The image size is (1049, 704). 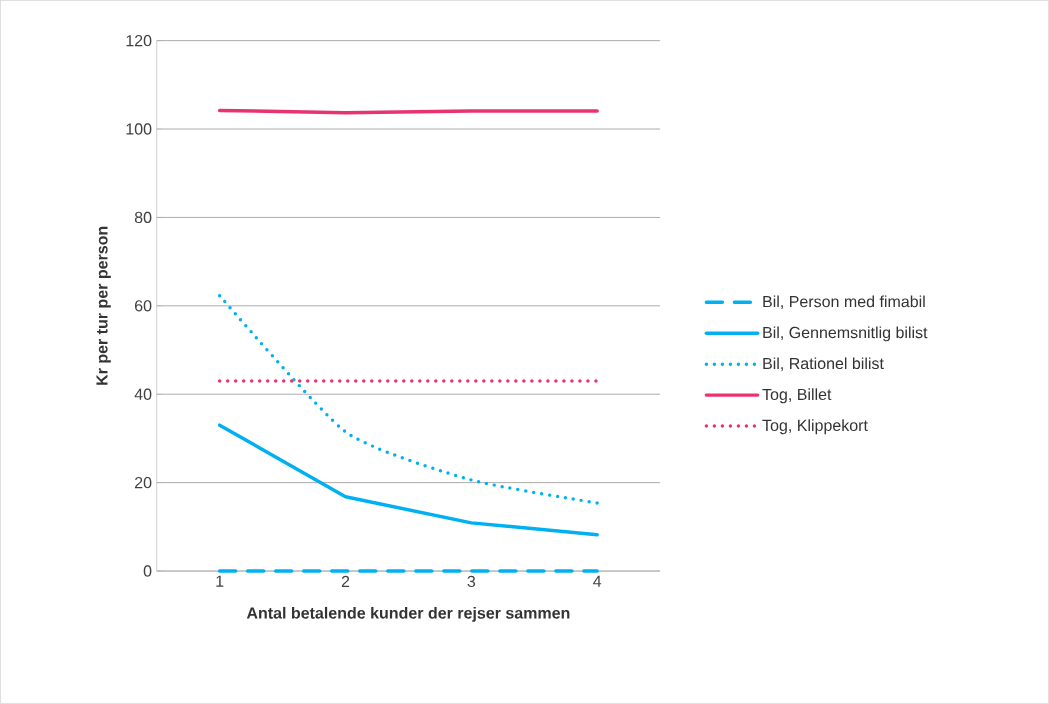 What do you see at coordinates (143, 483) in the screenshot?
I see `y-tick-label: 20` at bounding box center [143, 483].